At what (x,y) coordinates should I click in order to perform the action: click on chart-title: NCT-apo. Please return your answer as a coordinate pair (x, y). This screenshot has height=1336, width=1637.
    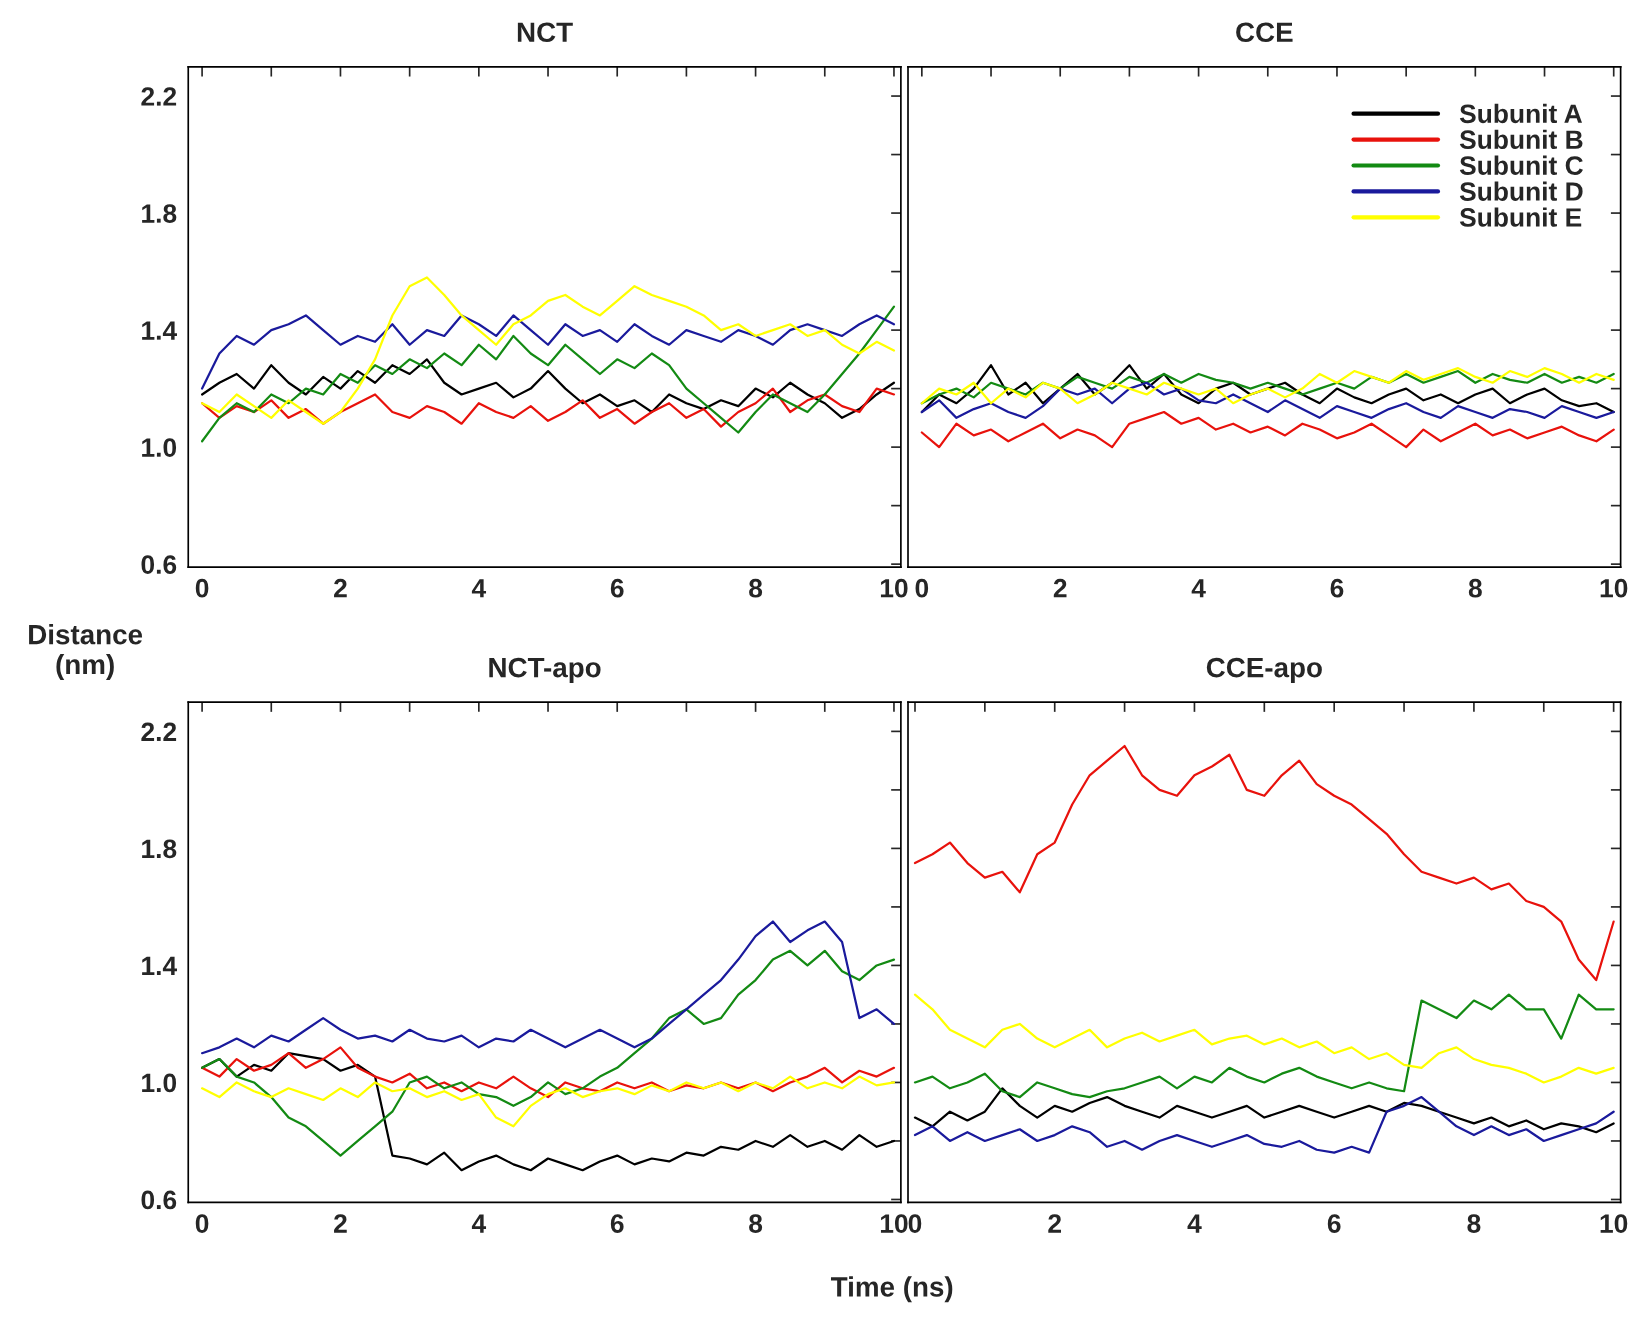
    Looking at the image, I should click on (545, 670).